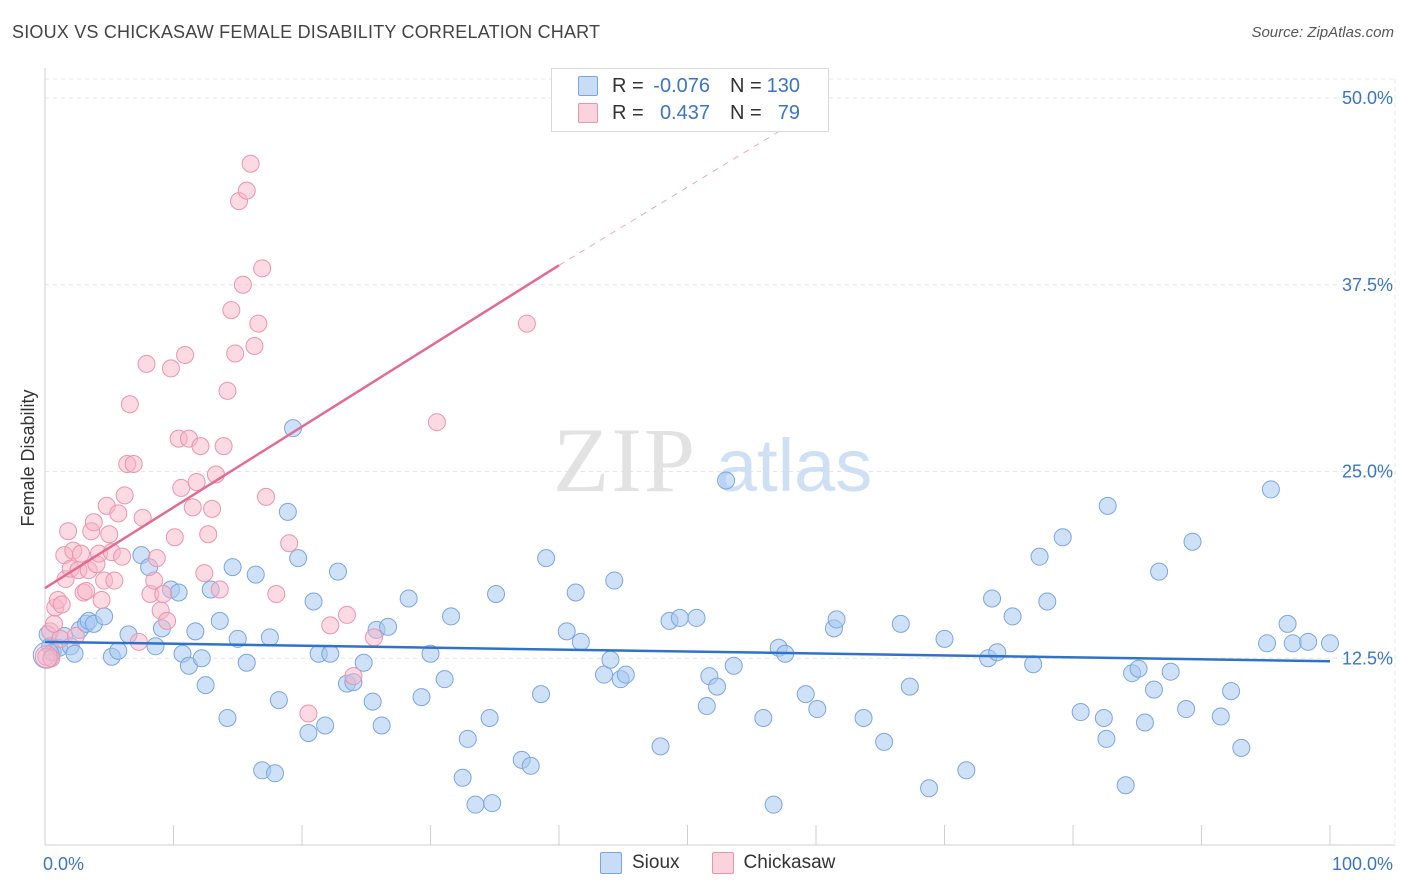 The width and height of the screenshot is (1406, 892). What do you see at coordinates (656, 862) in the screenshot?
I see `series-label-sioux: Sioux` at bounding box center [656, 862].